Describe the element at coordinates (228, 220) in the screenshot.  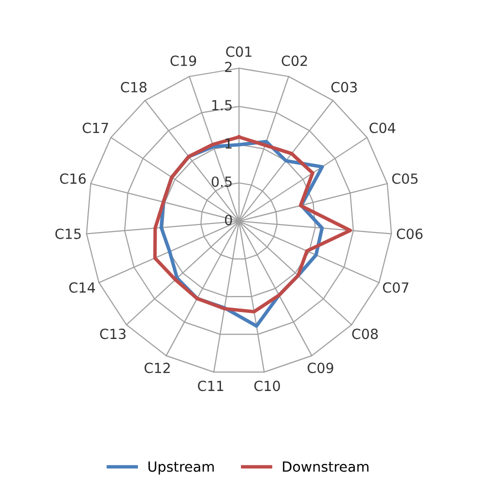
I see `y-tick-label: 0` at that location.